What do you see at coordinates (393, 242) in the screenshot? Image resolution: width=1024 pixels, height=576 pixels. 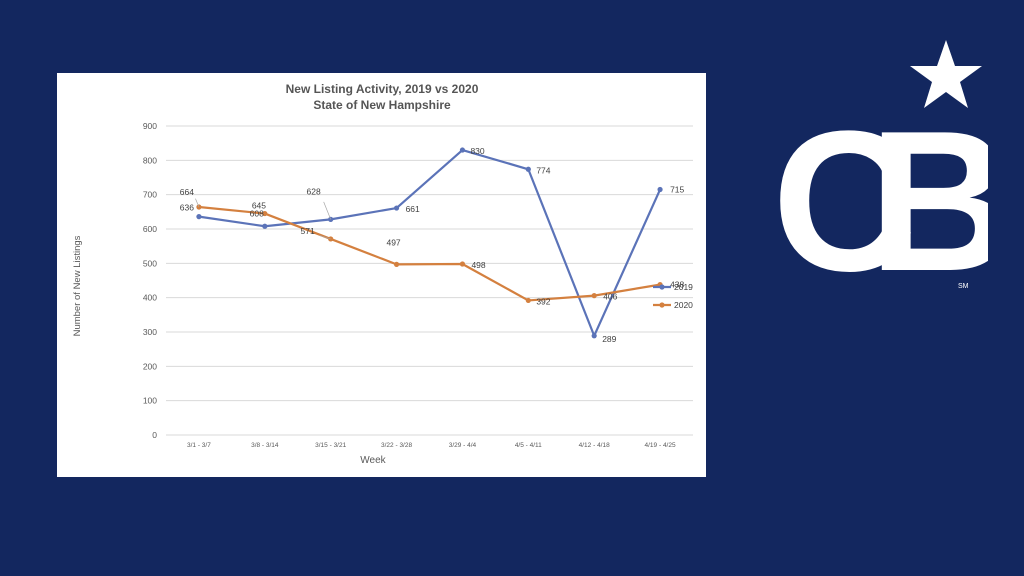 I see `data-label-2020: 497` at bounding box center [393, 242].